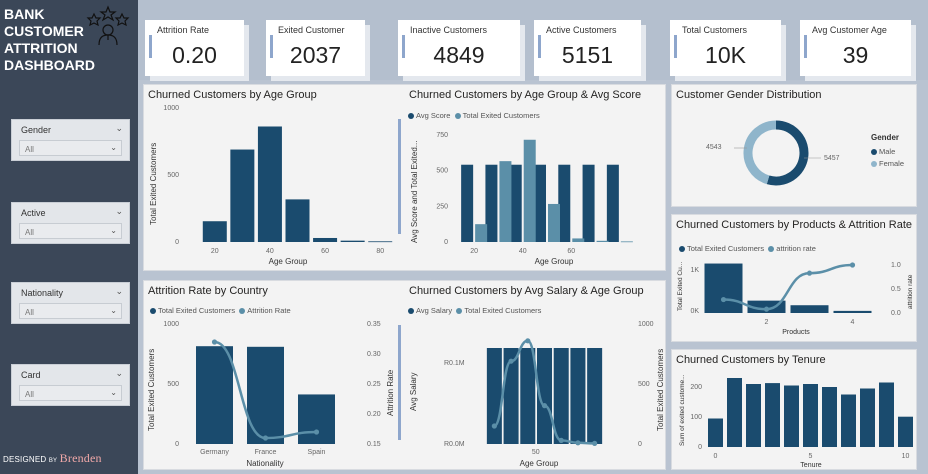 The image size is (928, 474). I want to click on x-tick-label: Germany, so click(214, 452).